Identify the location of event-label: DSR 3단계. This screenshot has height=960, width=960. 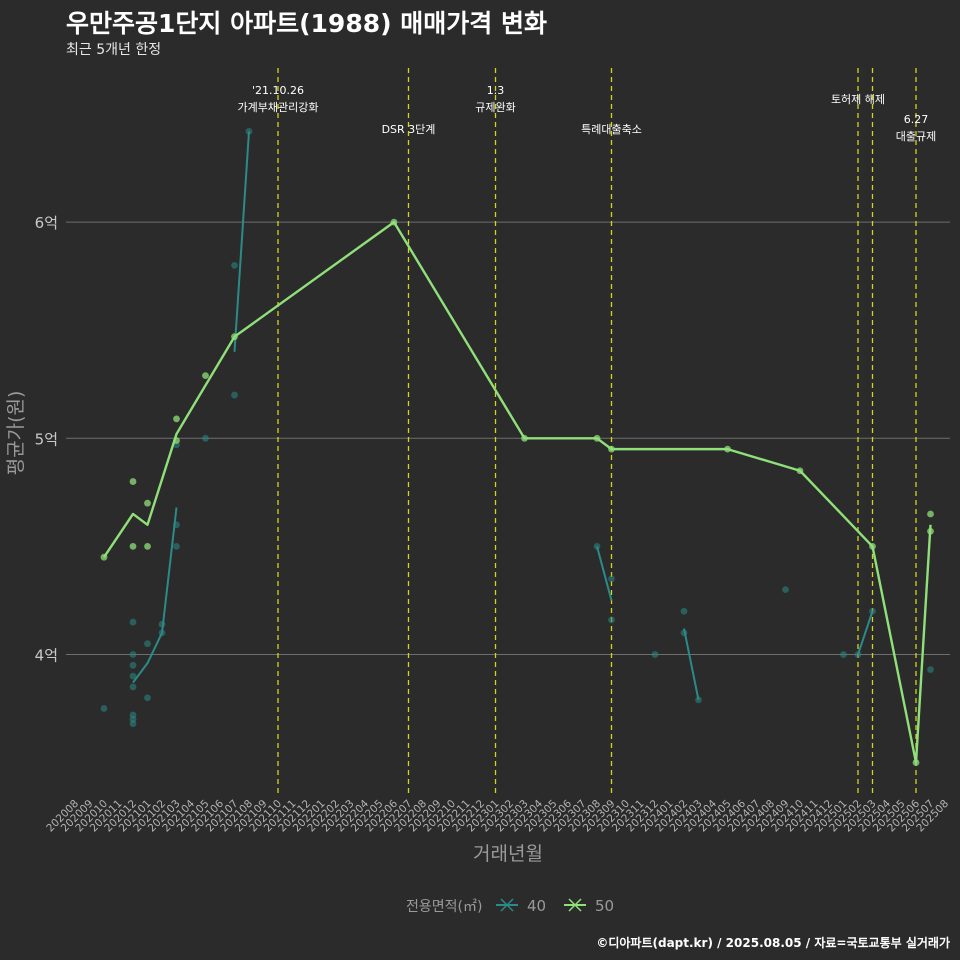
(409, 129).